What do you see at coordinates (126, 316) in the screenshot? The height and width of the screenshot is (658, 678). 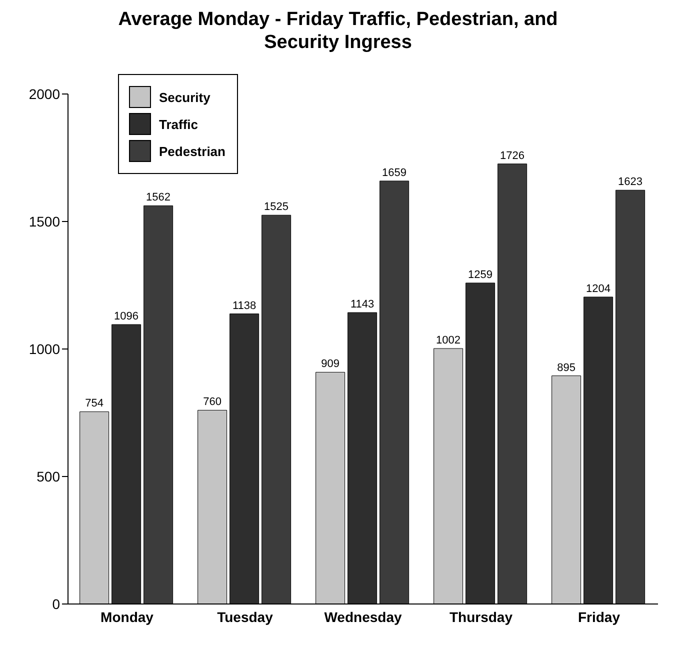 I see `data-label: 1096` at bounding box center [126, 316].